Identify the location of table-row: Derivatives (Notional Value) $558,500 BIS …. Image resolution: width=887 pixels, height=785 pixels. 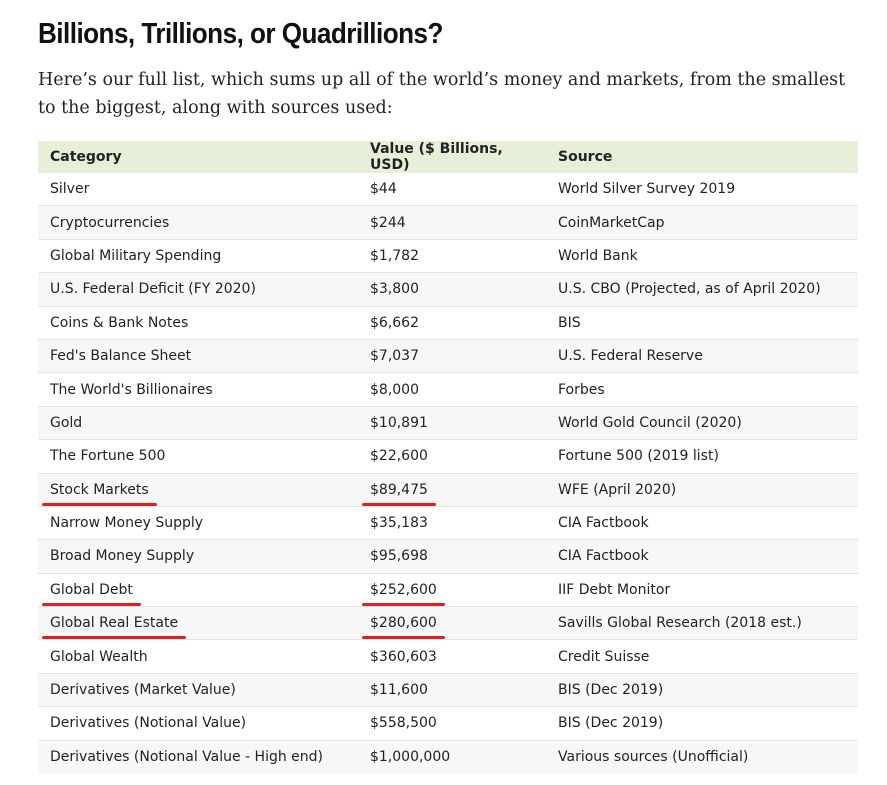
(448, 723).